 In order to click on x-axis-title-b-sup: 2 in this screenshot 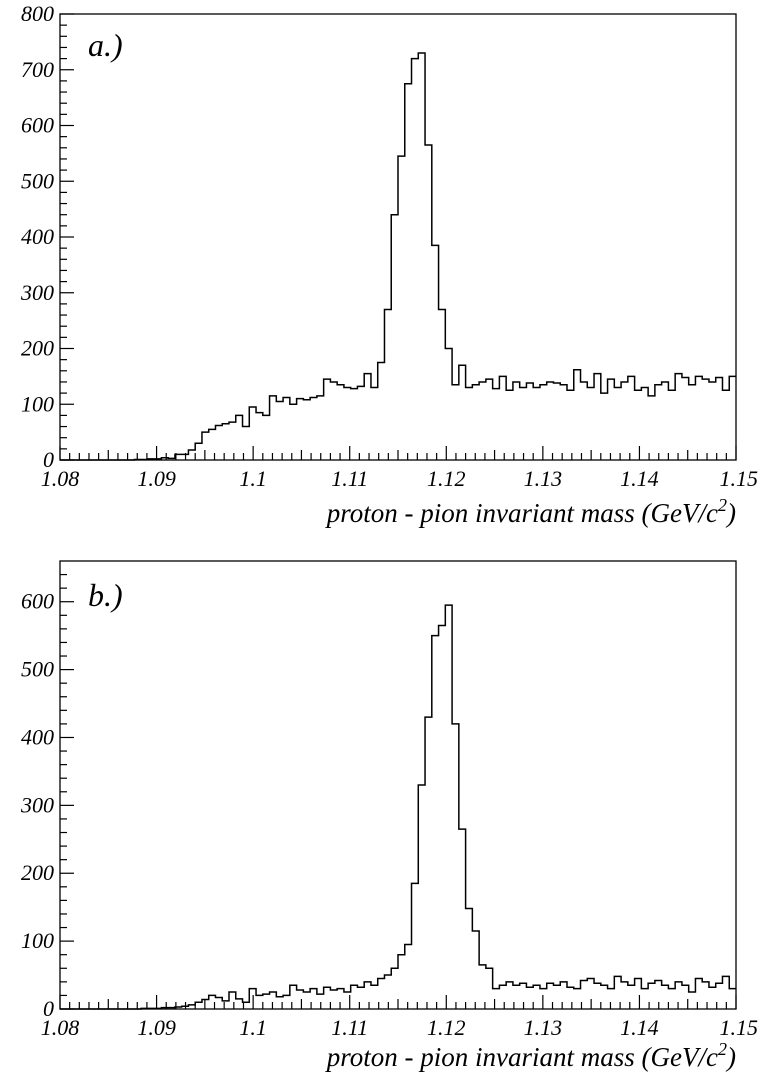, I will do `click(722, 1049)`.